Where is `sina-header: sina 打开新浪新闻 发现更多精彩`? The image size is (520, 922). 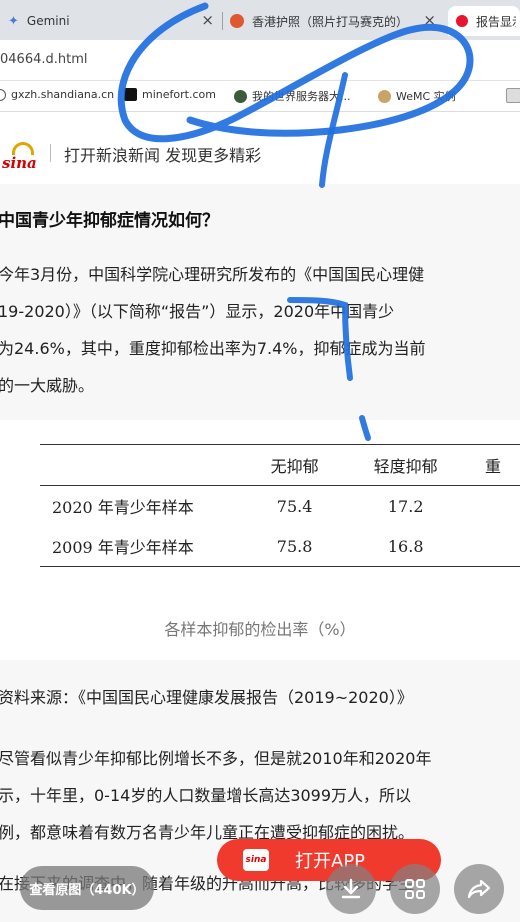
sina-header: sina 打开新浪新闻 发现更多精彩 is located at coordinates (260, 148).